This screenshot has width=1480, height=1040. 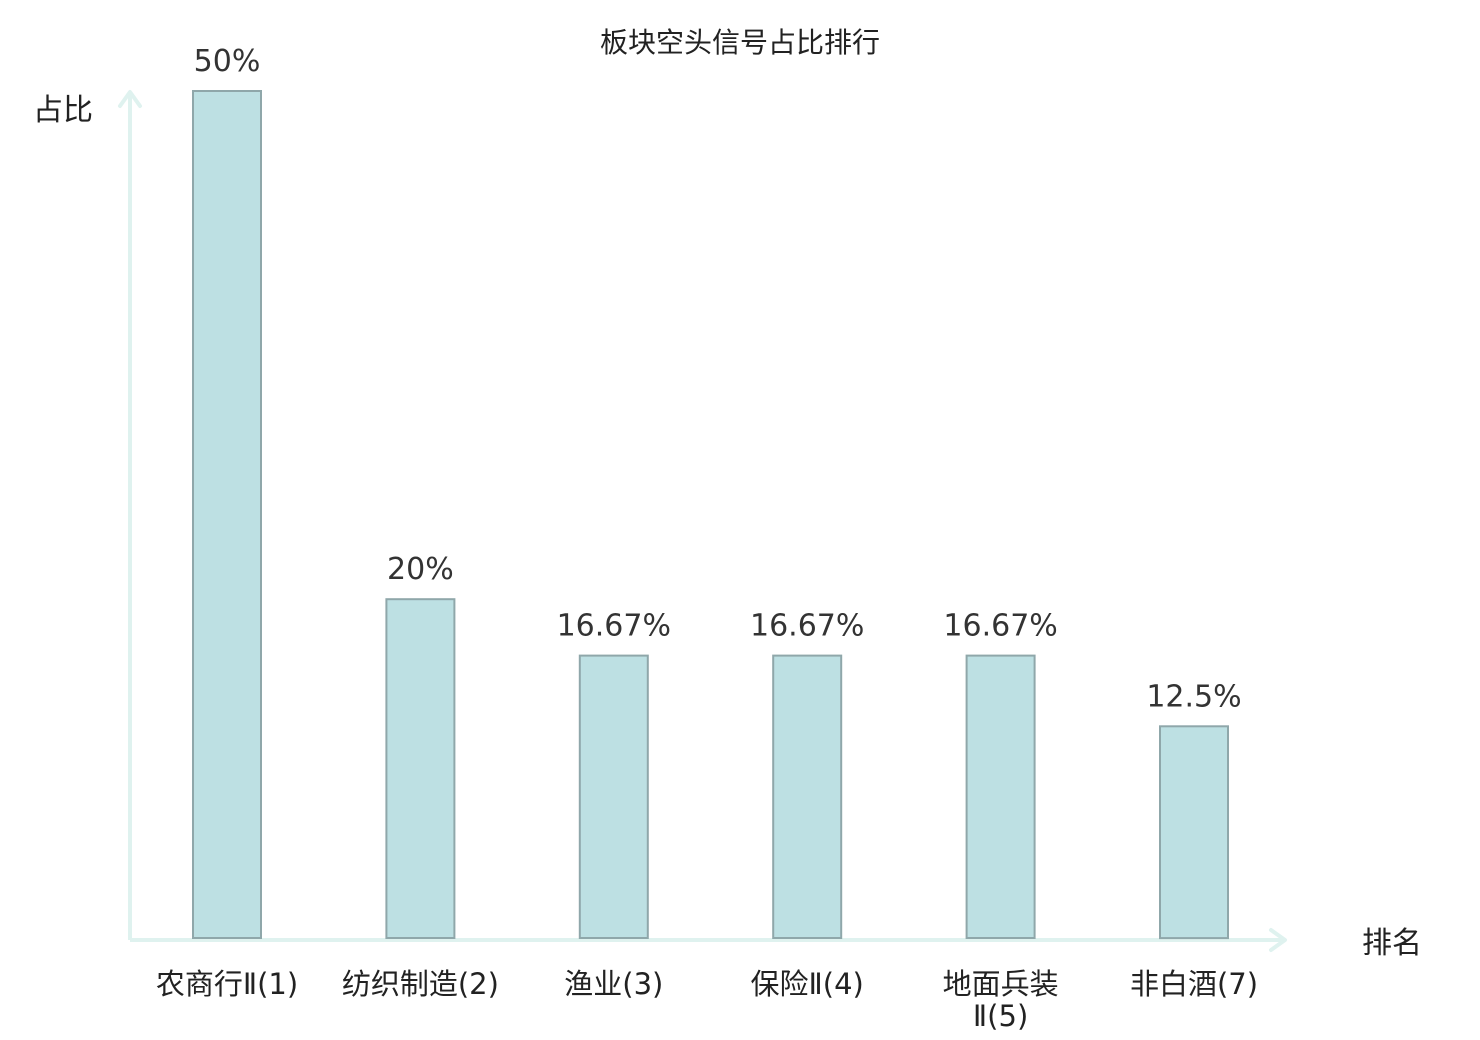 What do you see at coordinates (1000, 626) in the screenshot?
I see `value-label-5: 16.67%` at bounding box center [1000, 626].